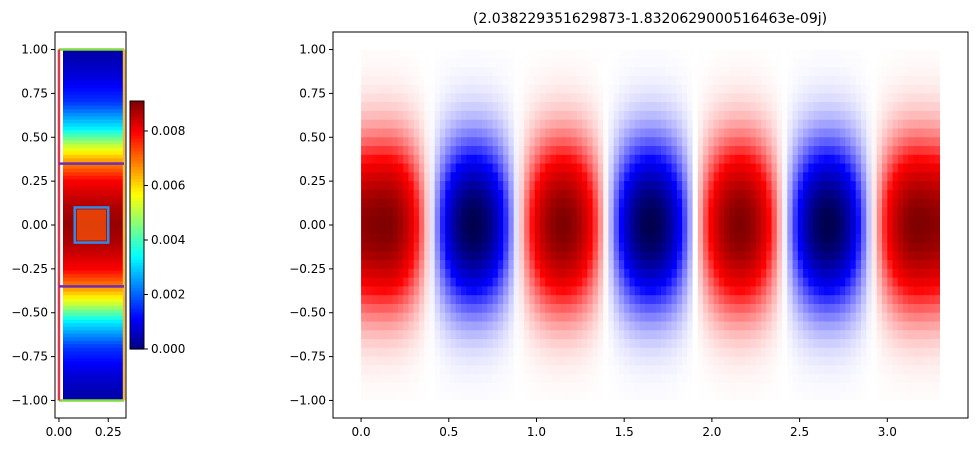 The image size is (977, 451). What do you see at coordinates (91, 225) in the screenshot?
I see `boundary-inclusion` at bounding box center [91, 225].